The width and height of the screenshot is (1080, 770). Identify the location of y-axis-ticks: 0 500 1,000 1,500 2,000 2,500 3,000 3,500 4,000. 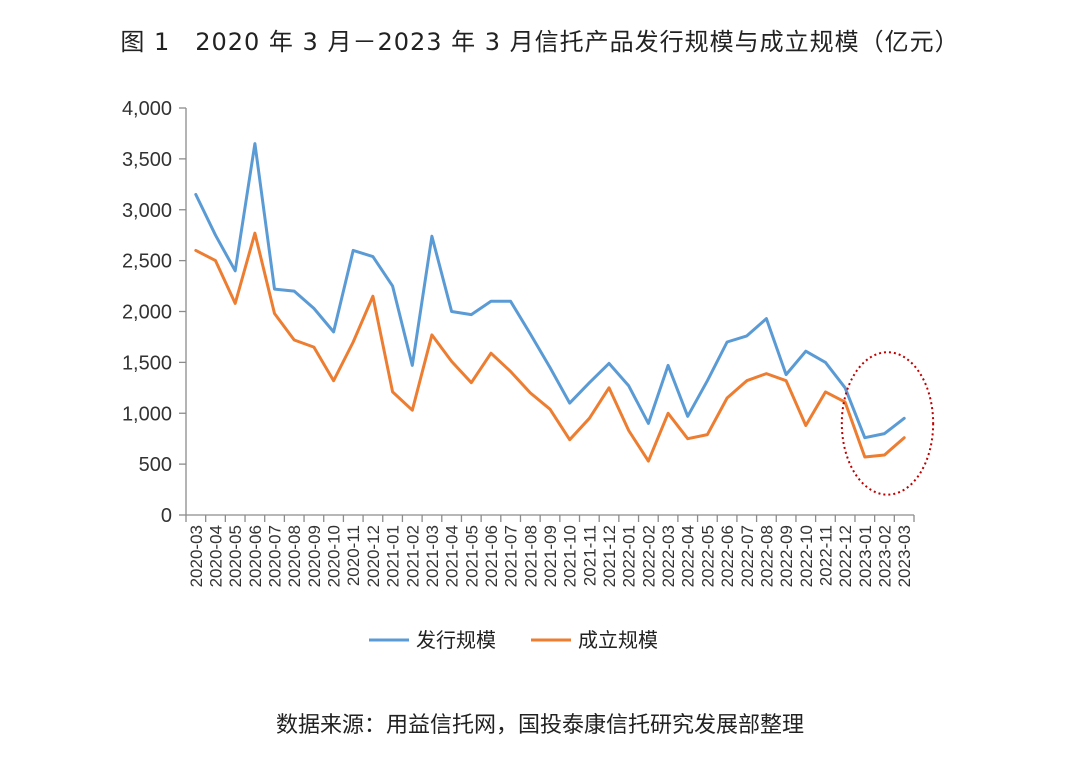
(154, 312).